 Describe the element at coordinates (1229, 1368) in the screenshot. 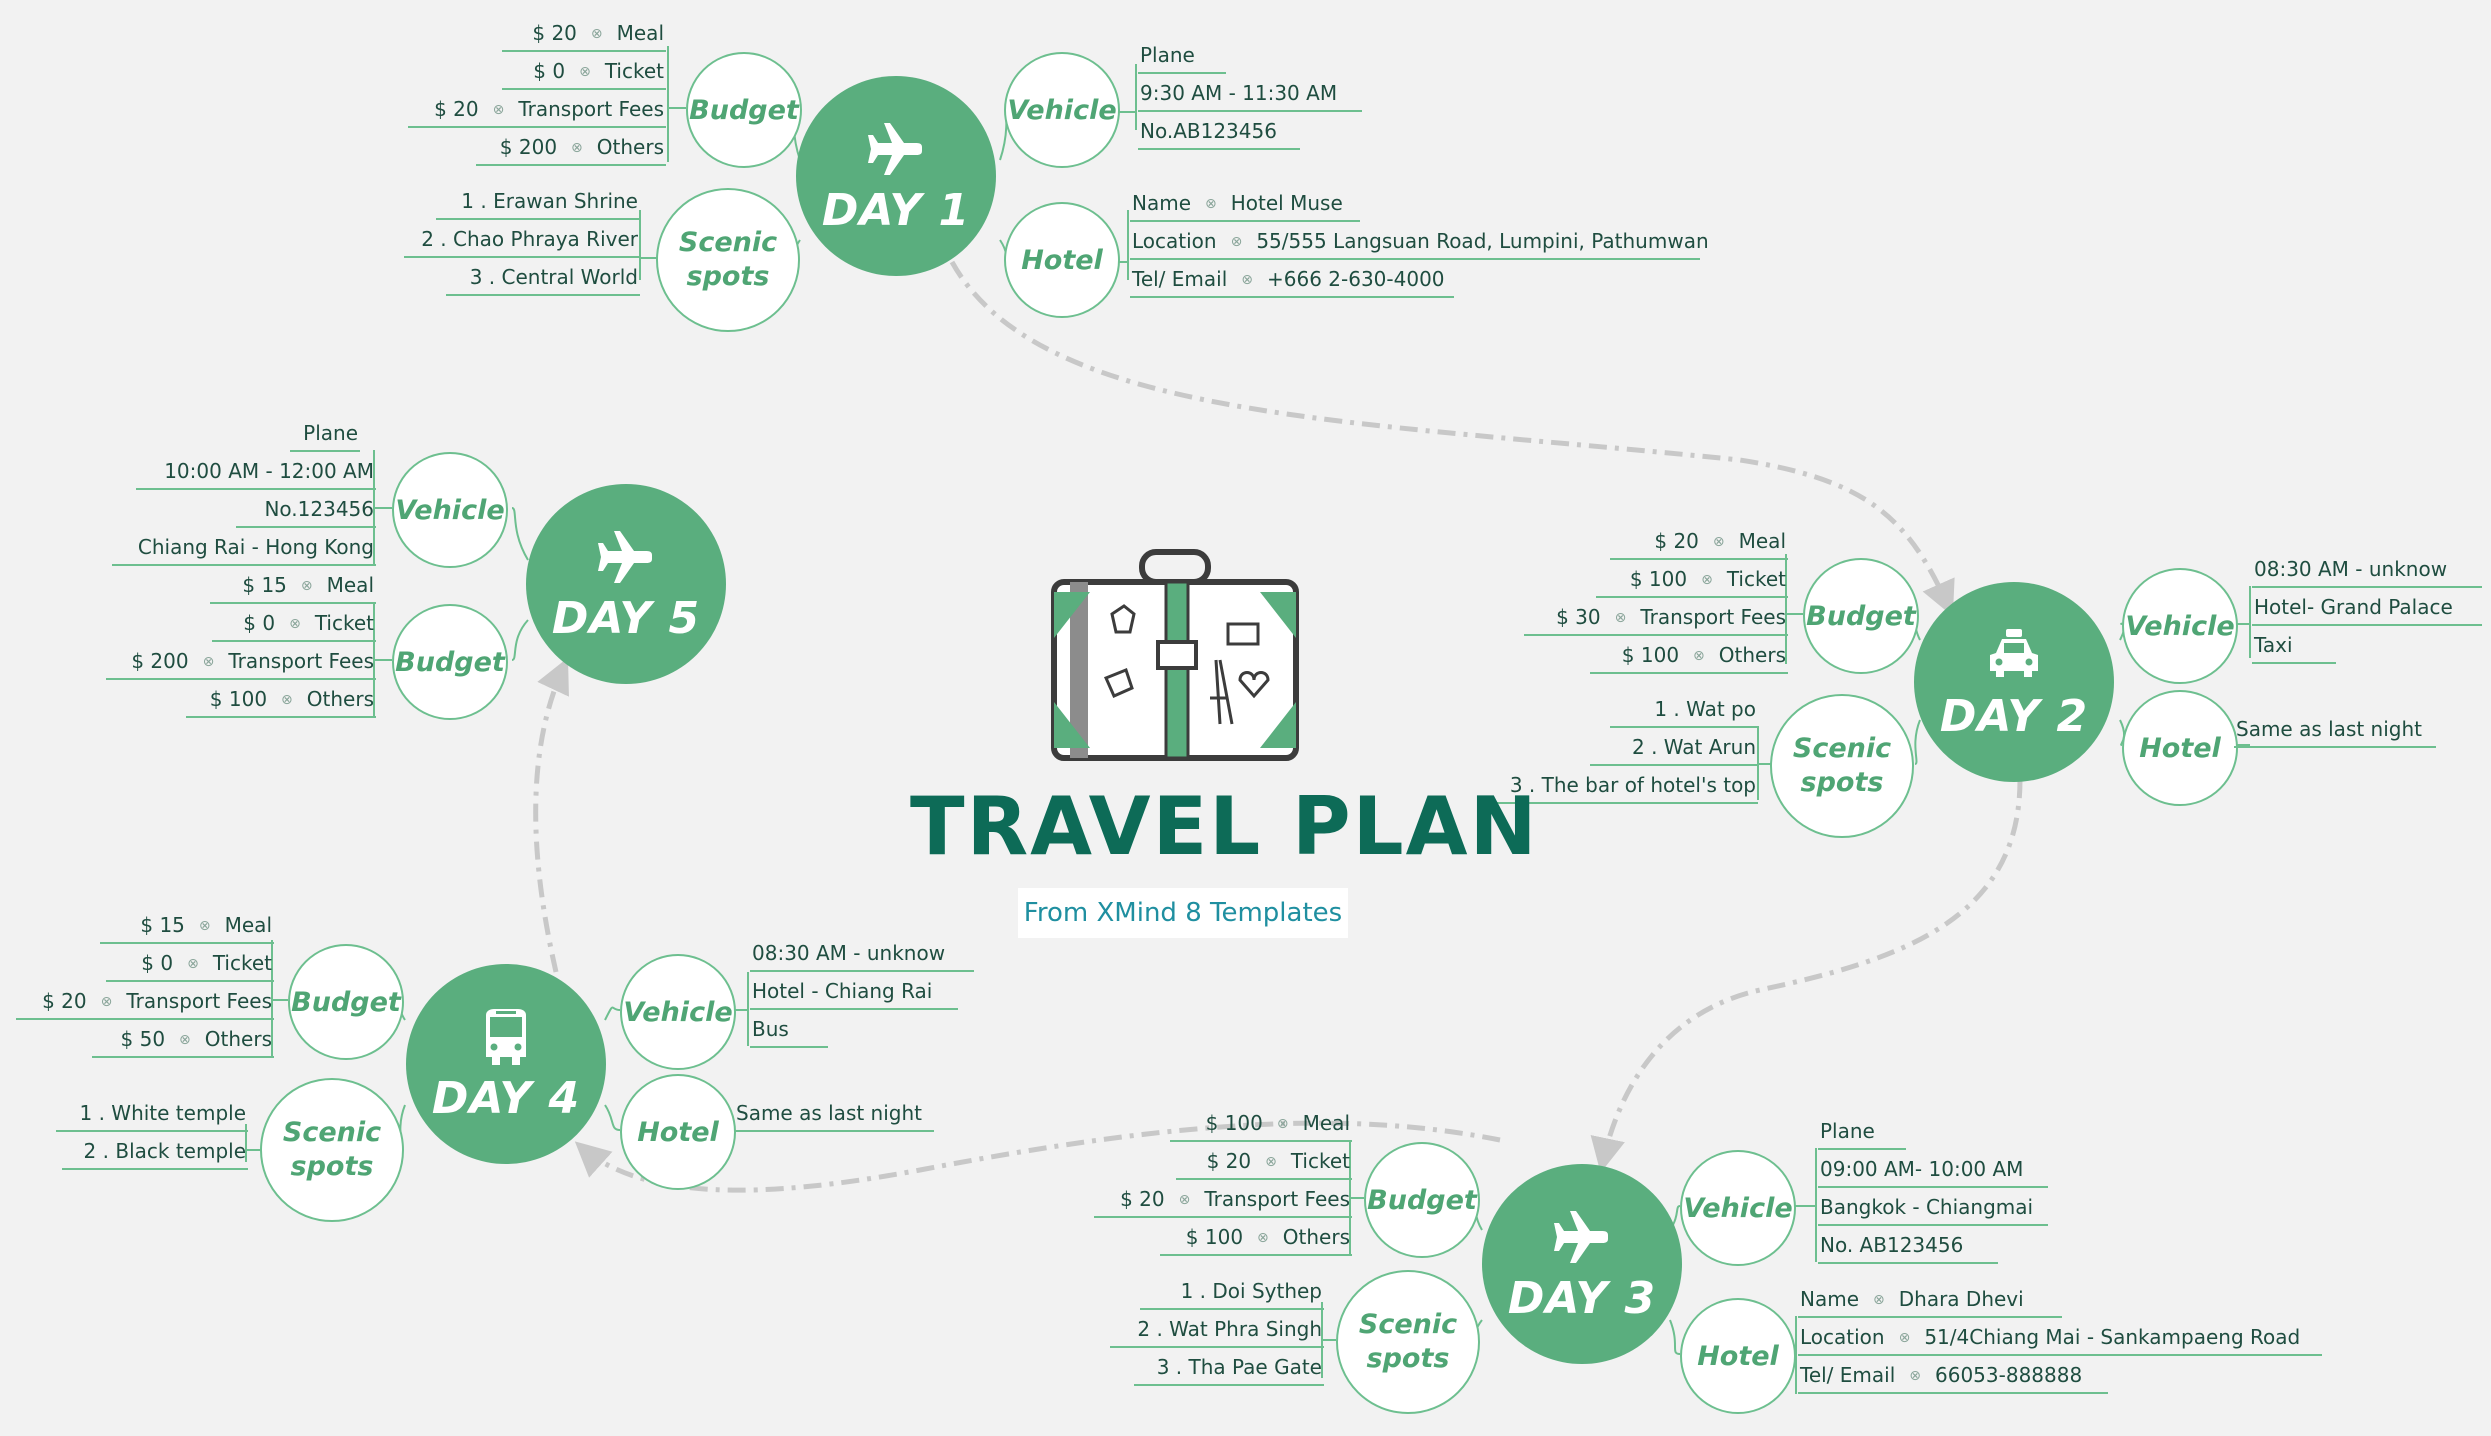

I see `day-3-scenic-3: 3 . Tha Pae Gate` at that location.